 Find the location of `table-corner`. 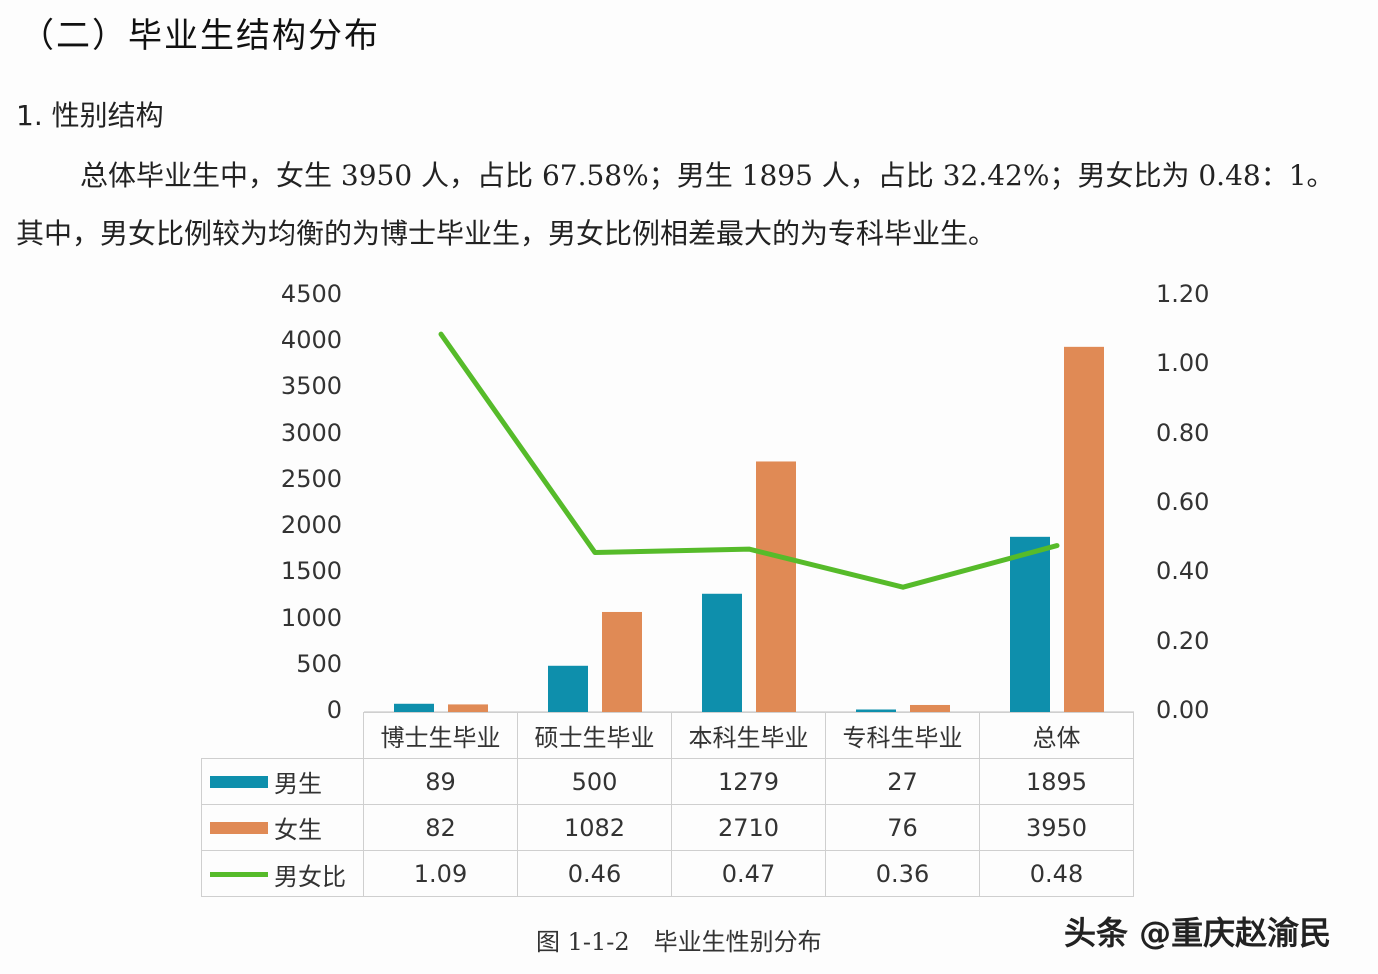

table-corner is located at coordinates (282, 735).